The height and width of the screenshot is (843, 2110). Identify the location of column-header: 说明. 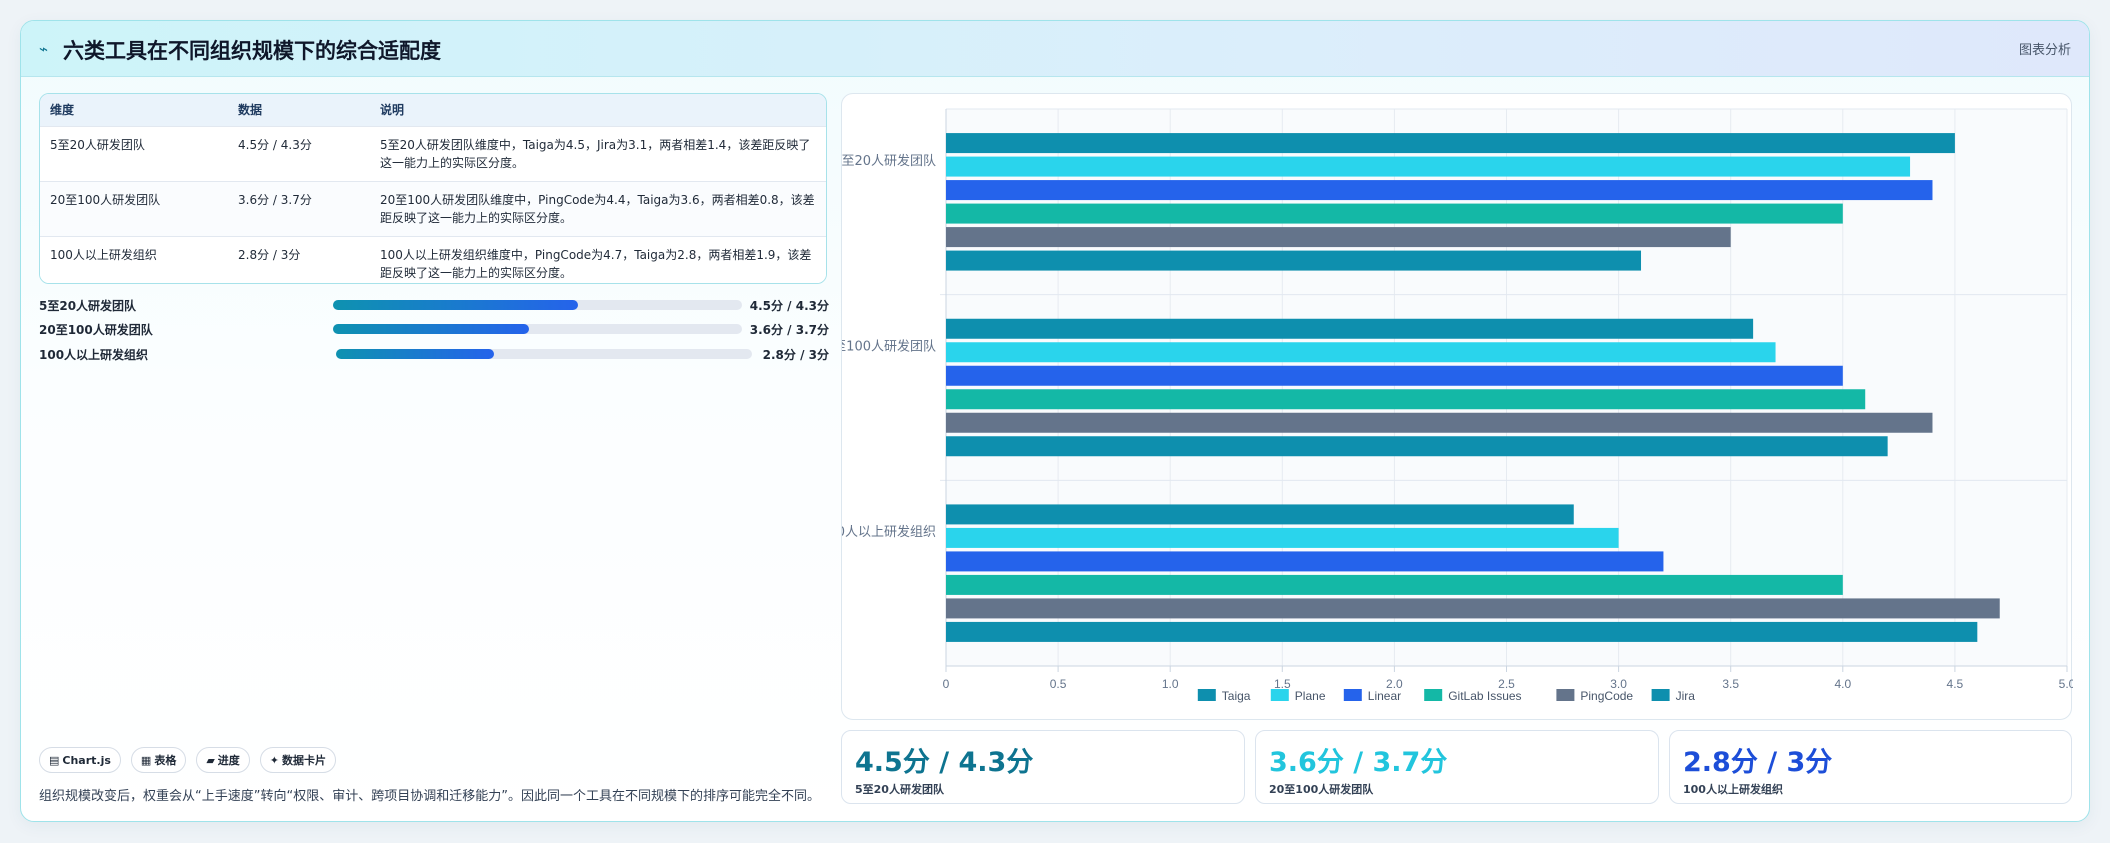
(392, 110).